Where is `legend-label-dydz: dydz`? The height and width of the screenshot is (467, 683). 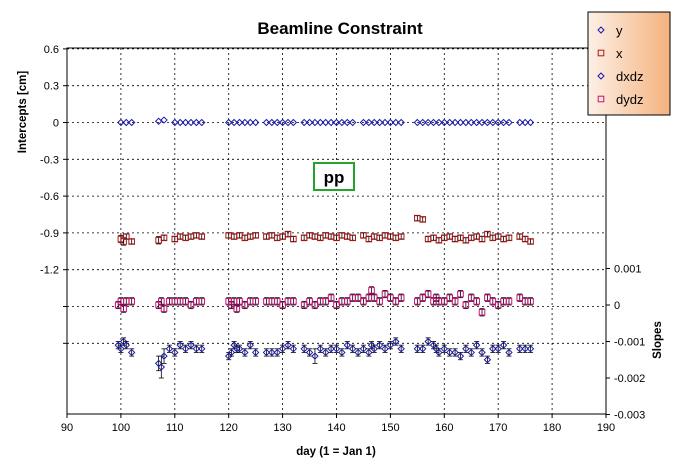
legend-label-dydz: dydz is located at coordinates (629, 99).